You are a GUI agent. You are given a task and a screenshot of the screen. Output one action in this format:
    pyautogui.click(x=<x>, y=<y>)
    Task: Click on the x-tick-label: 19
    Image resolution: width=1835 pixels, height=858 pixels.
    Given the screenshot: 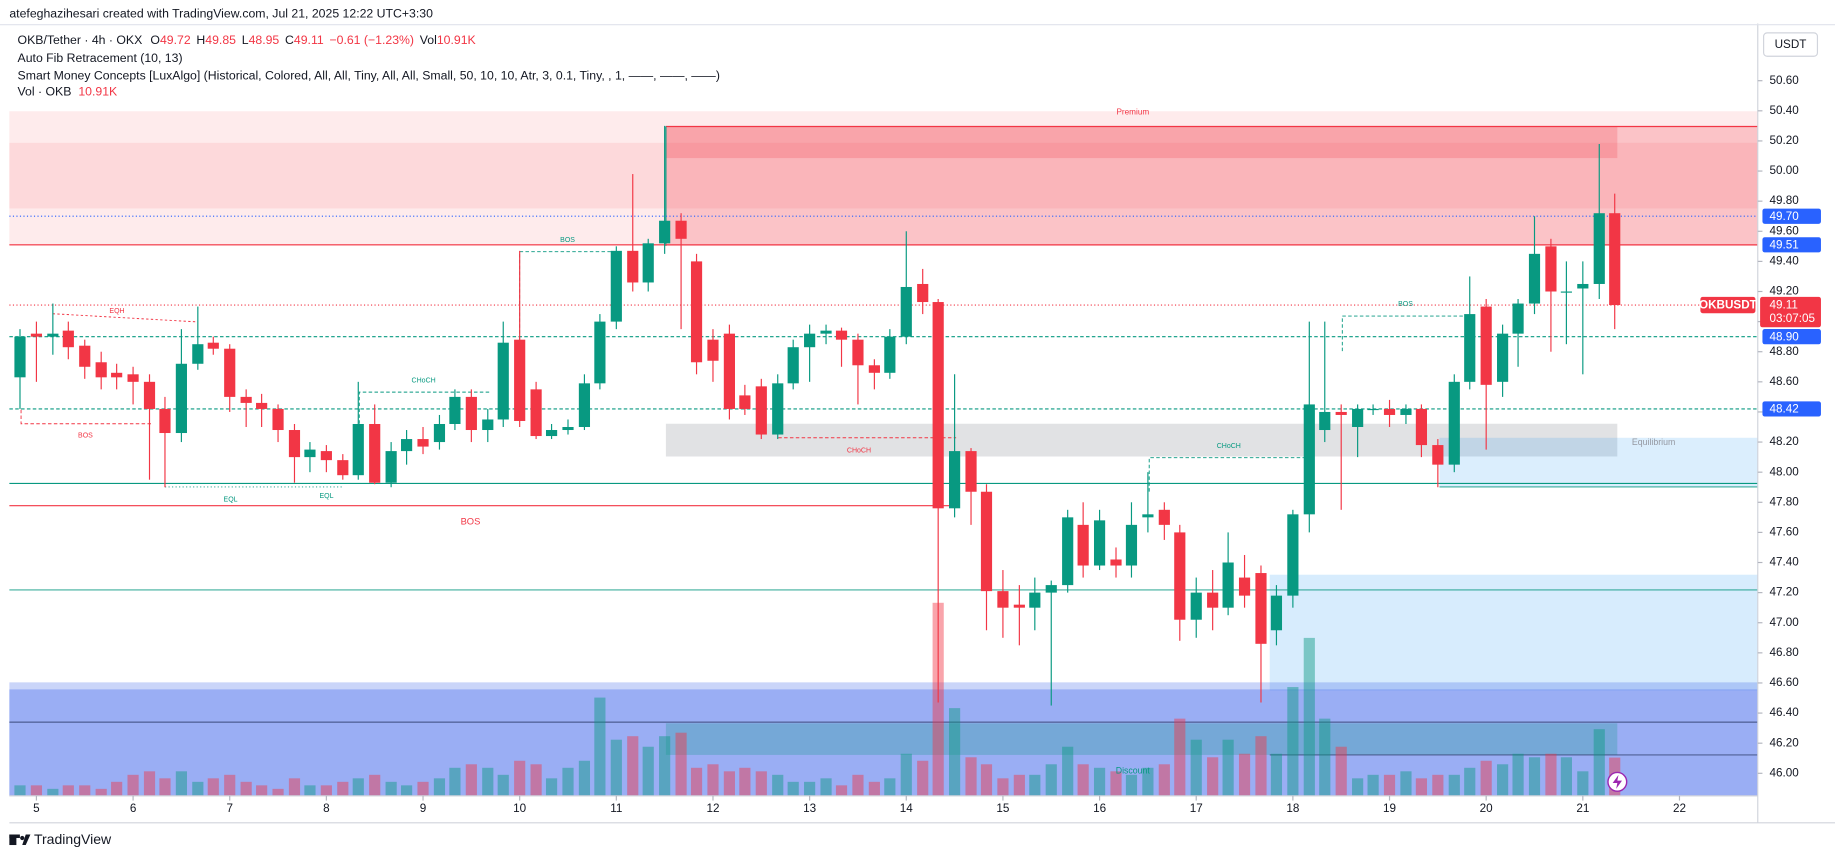 What is the action you would take?
    pyautogui.click(x=1389, y=808)
    